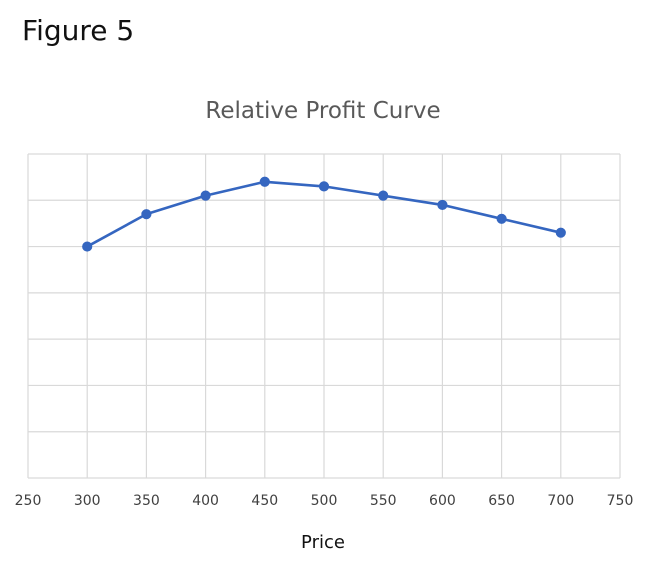 The image size is (650, 572). Describe the element at coordinates (442, 501) in the screenshot. I see `x-tick-label: 600` at that location.